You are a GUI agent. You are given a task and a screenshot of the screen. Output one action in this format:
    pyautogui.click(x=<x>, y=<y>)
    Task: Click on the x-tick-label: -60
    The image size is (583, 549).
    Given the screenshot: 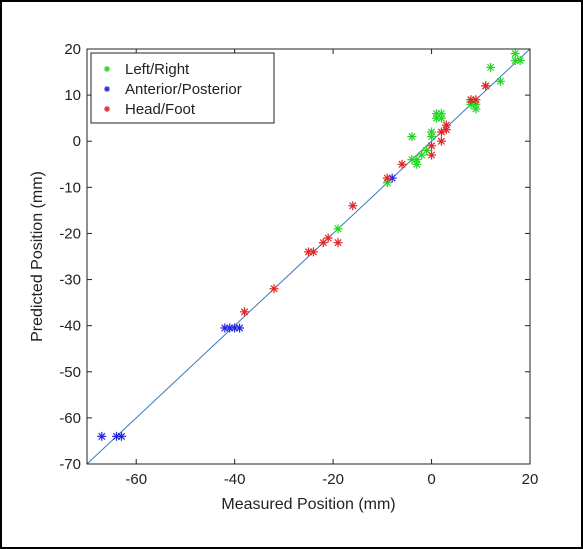 What is the action you would take?
    pyautogui.click(x=136, y=479)
    